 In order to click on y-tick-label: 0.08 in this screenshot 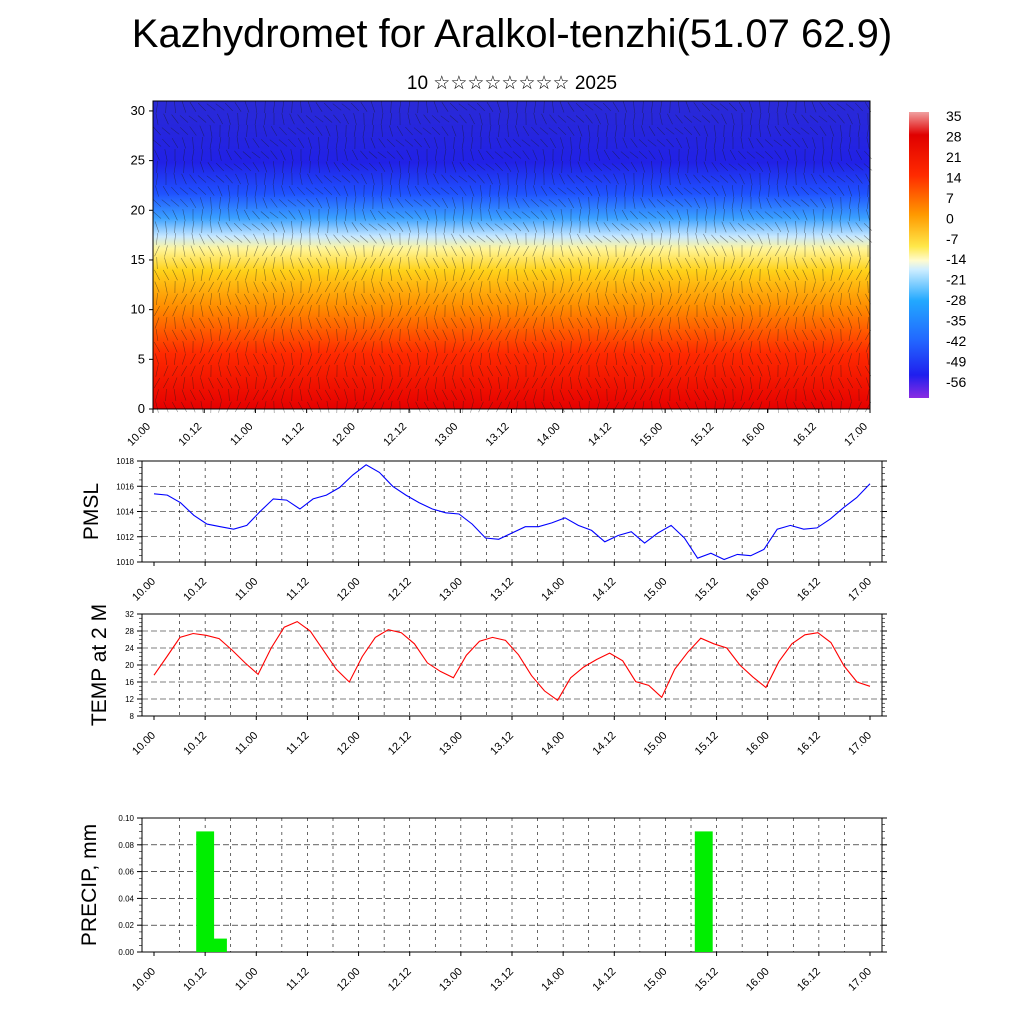, I will do `click(126, 845)`.